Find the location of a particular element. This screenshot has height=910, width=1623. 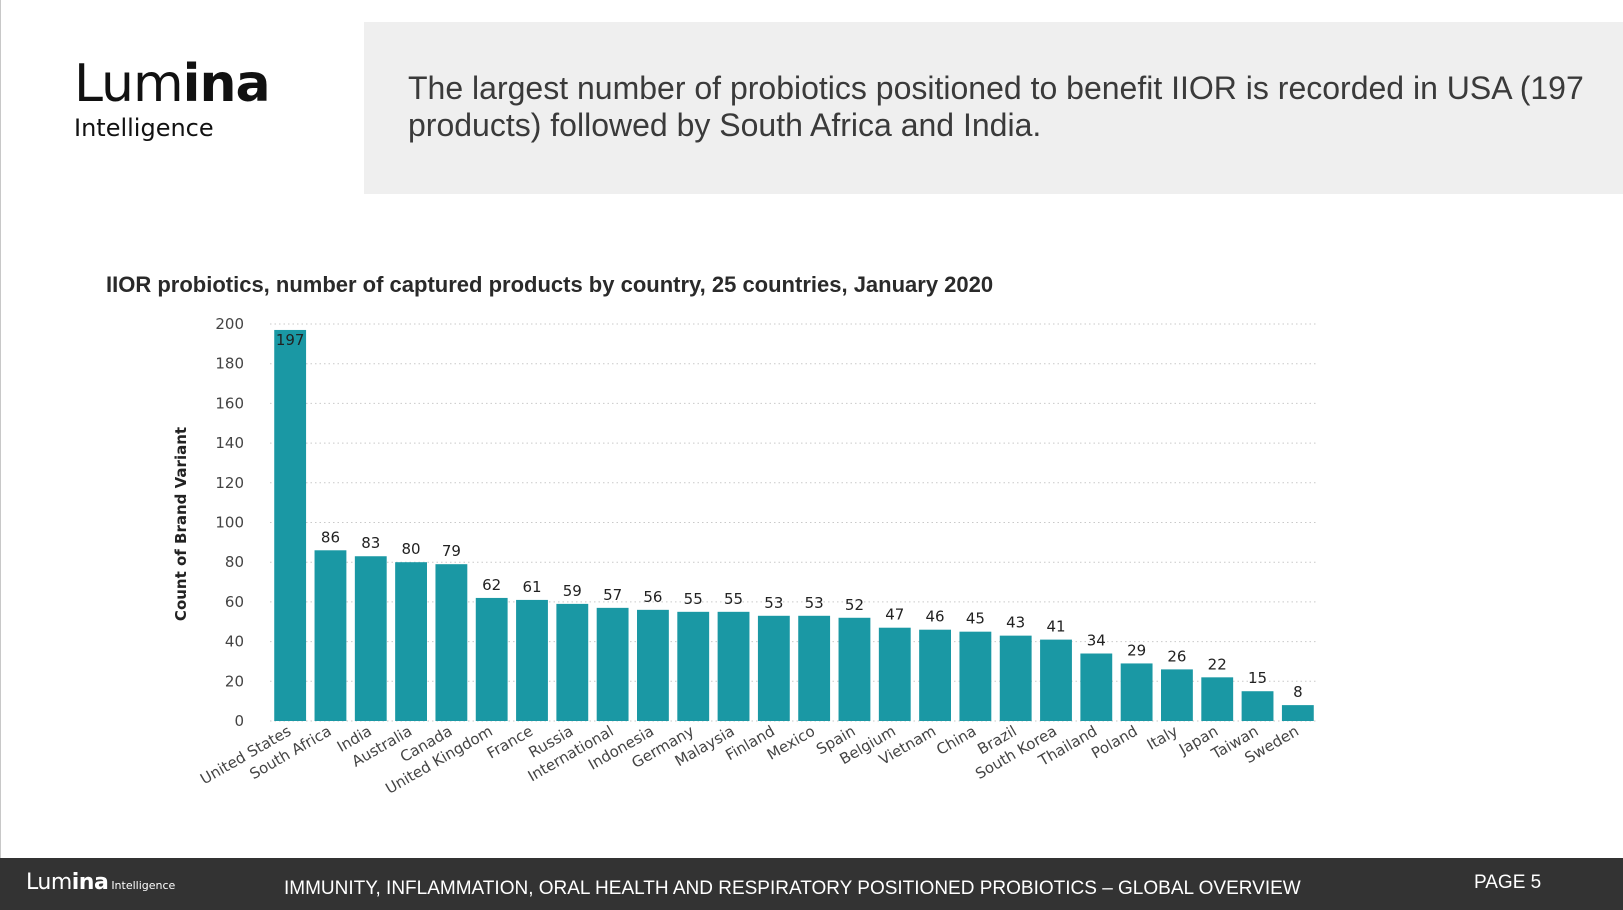

left-border is located at coordinates (0, 429).